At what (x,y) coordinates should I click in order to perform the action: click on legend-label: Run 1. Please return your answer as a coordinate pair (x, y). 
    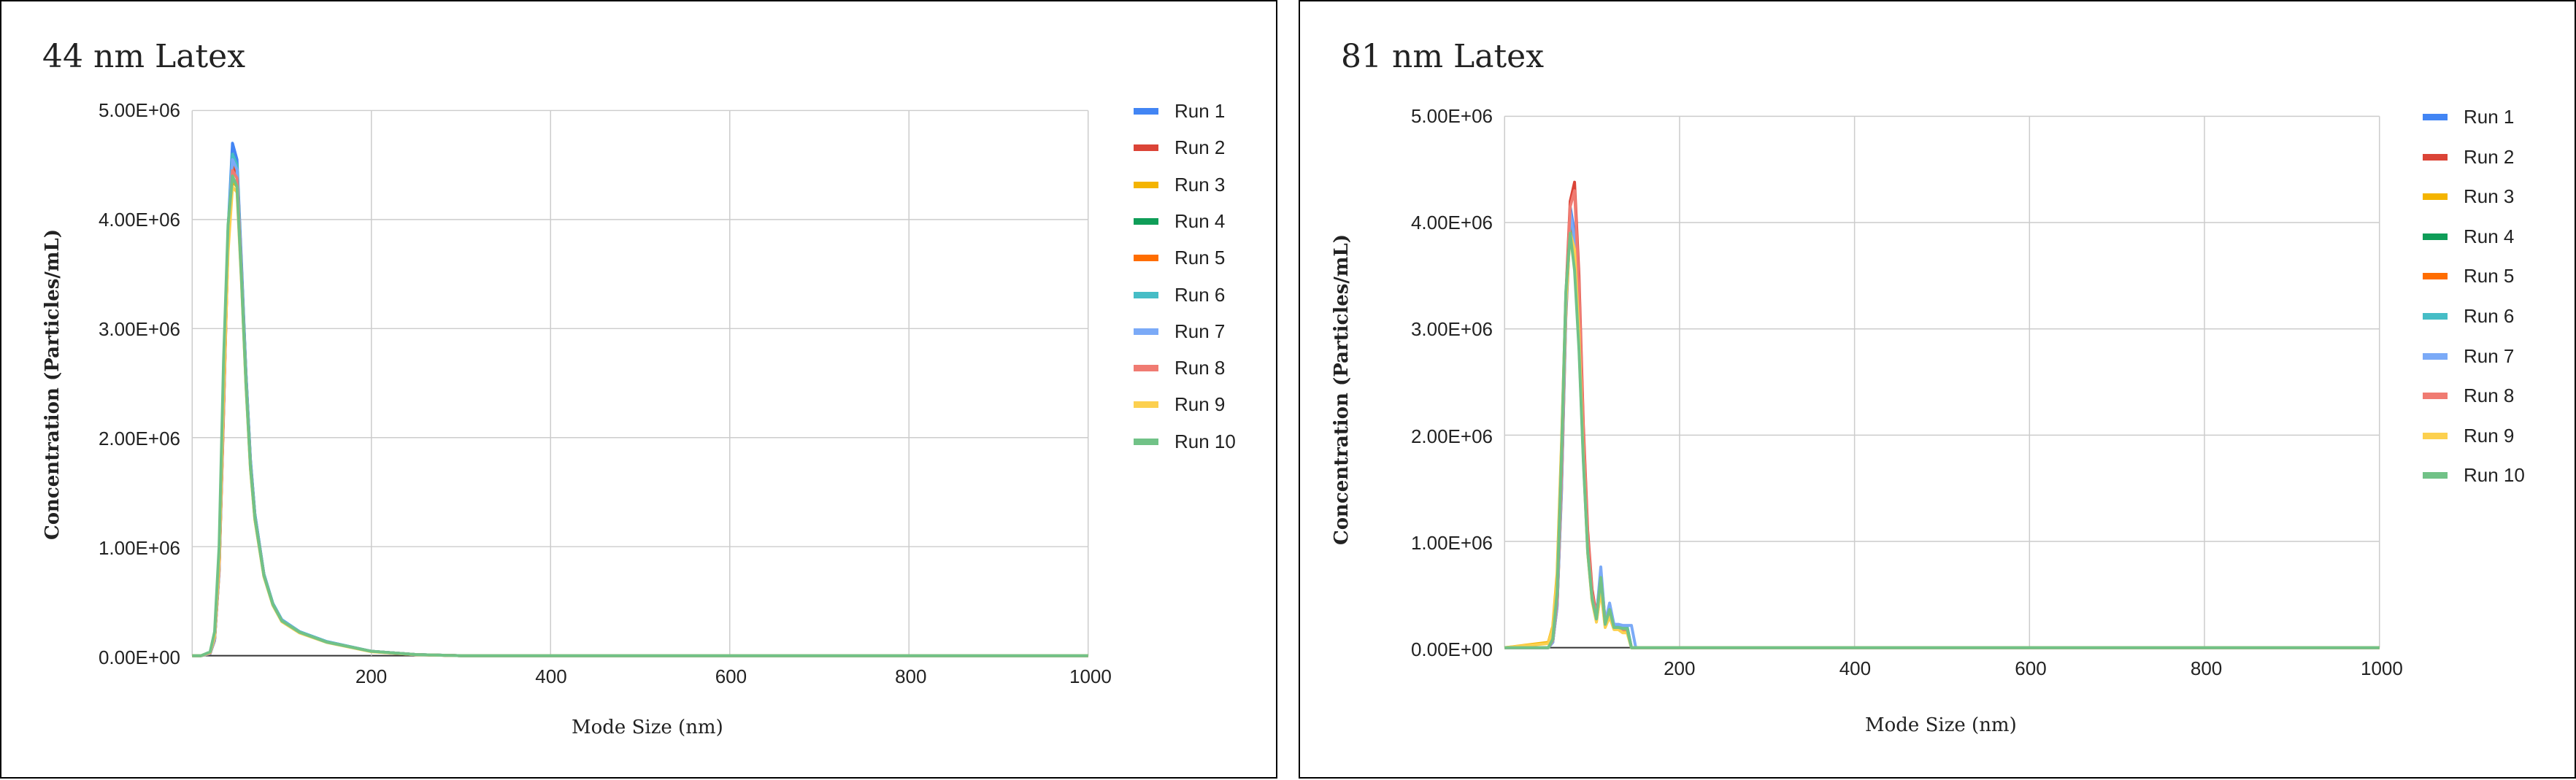
    Looking at the image, I should click on (1200, 111).